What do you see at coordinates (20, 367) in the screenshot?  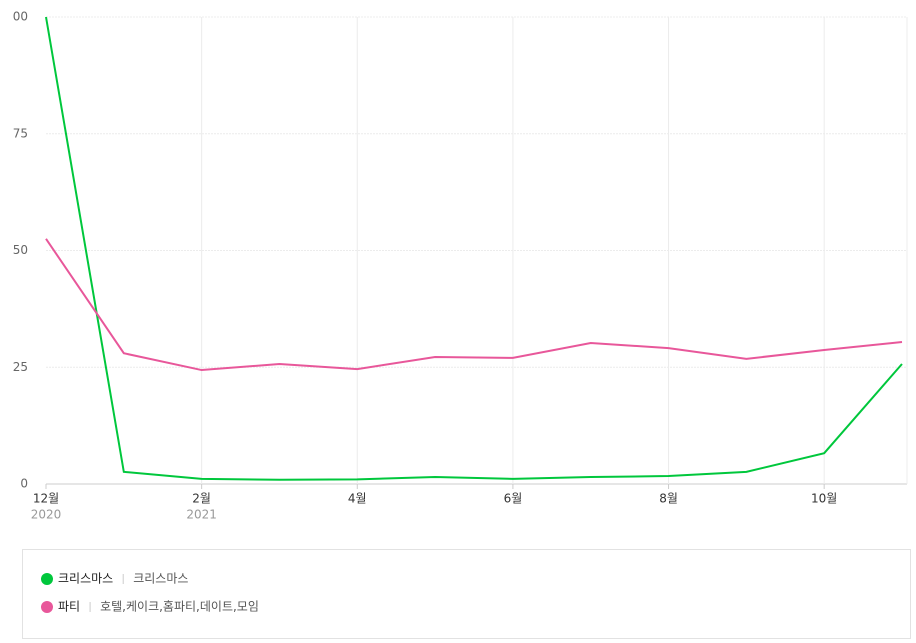 I see `y-tick-label: 25` at bounding box center [20, 367].